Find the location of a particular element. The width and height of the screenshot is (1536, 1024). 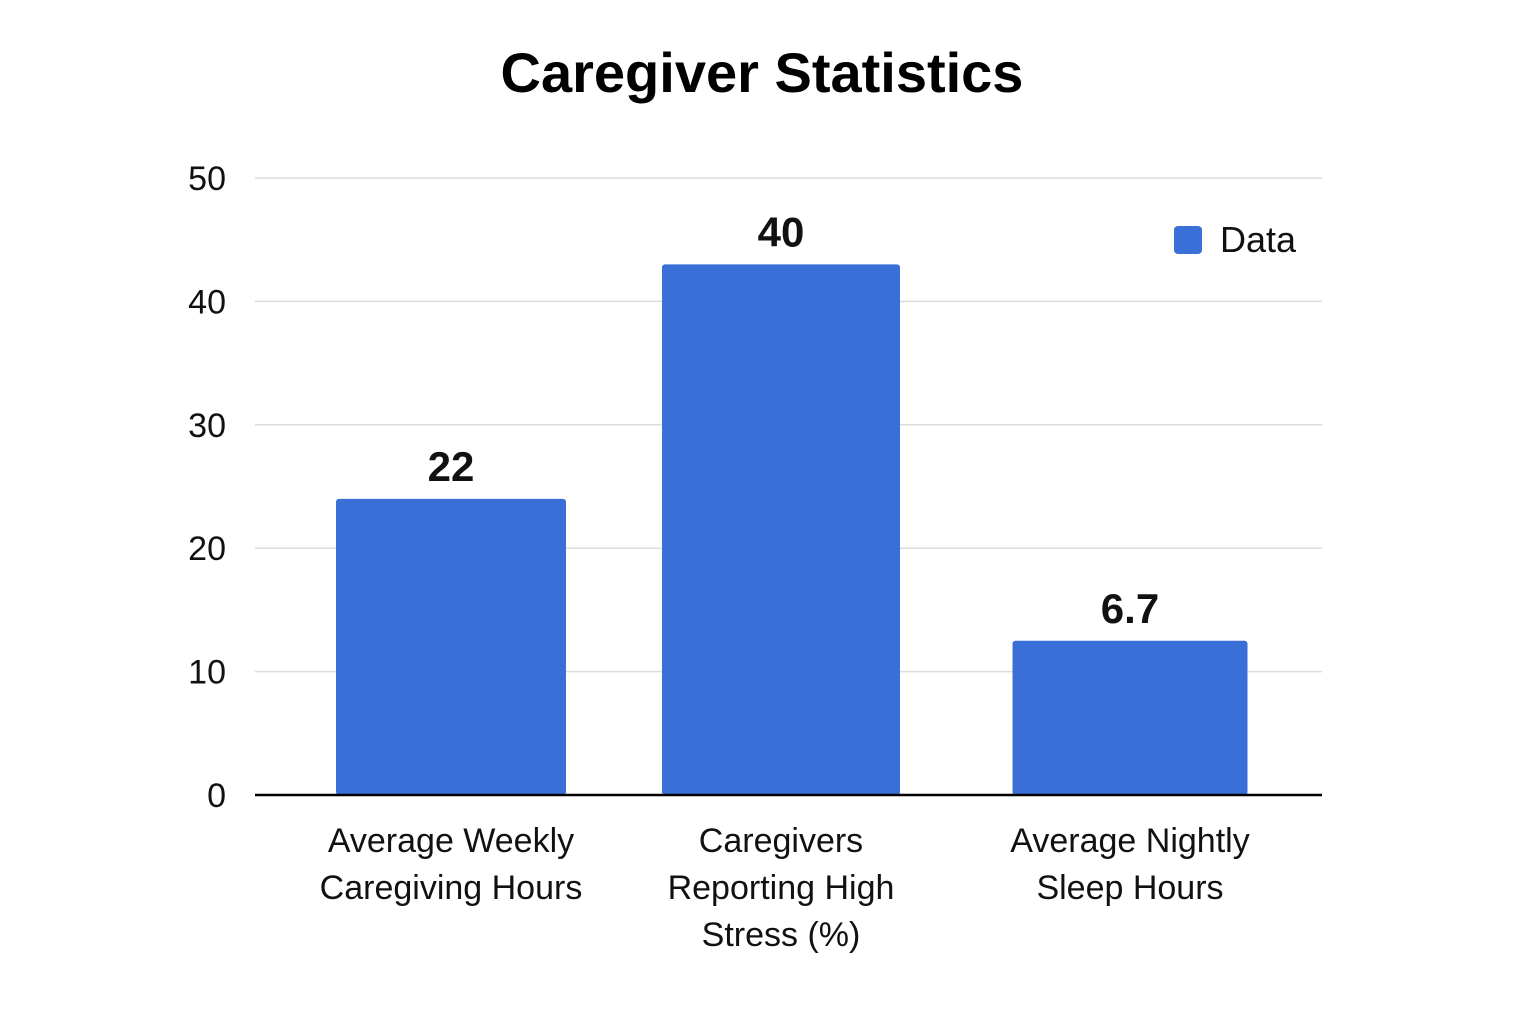

y-tick-label: 10 is located at coordinates (207, 673).